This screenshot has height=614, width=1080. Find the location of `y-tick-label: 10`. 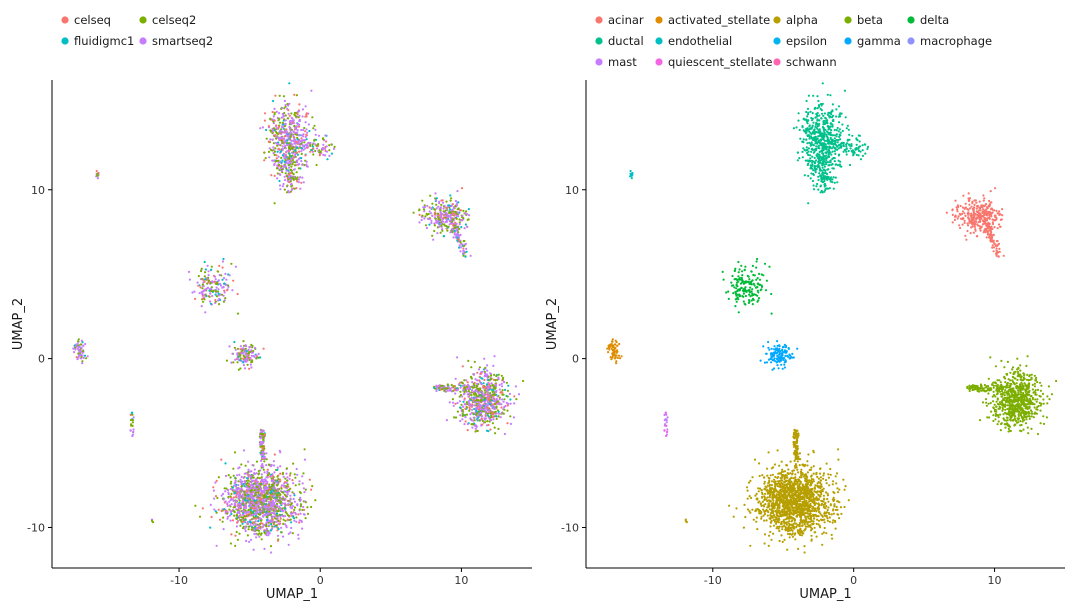

y-tick-label: 10 is located at coordinates (38, 190).